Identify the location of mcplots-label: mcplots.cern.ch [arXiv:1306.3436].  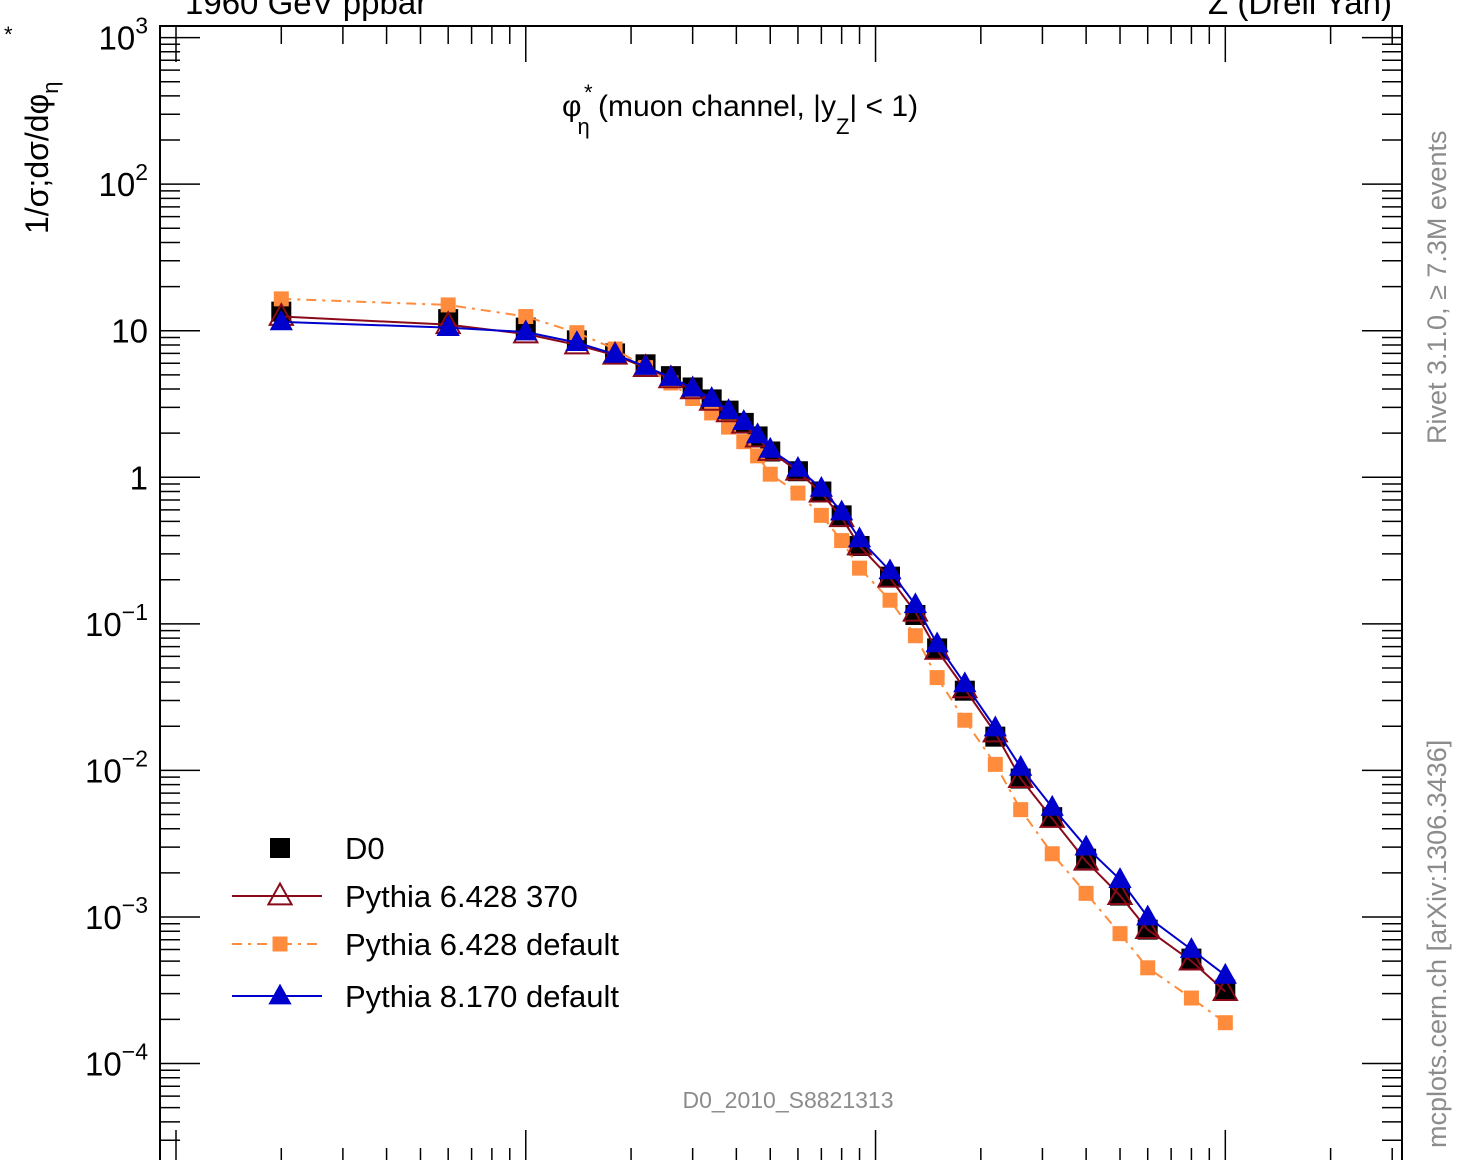
(1437, 944).